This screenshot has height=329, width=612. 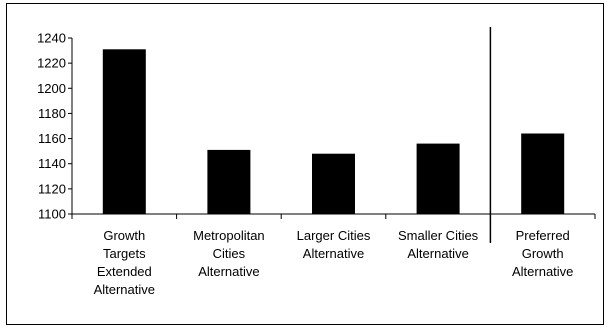 What do you see at coordinates (52, 188) in the screenshot?
I see `y-tick-label: 1120` at bounding box center [52, 188].